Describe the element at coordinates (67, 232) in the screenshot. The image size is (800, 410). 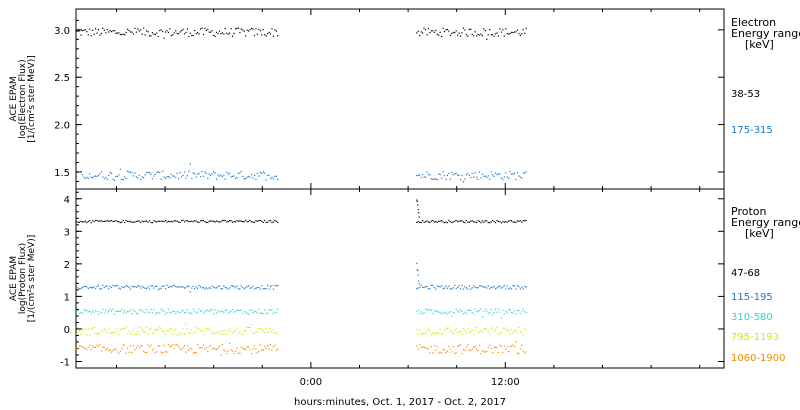
I see `y-tick-label: 3` at that location.